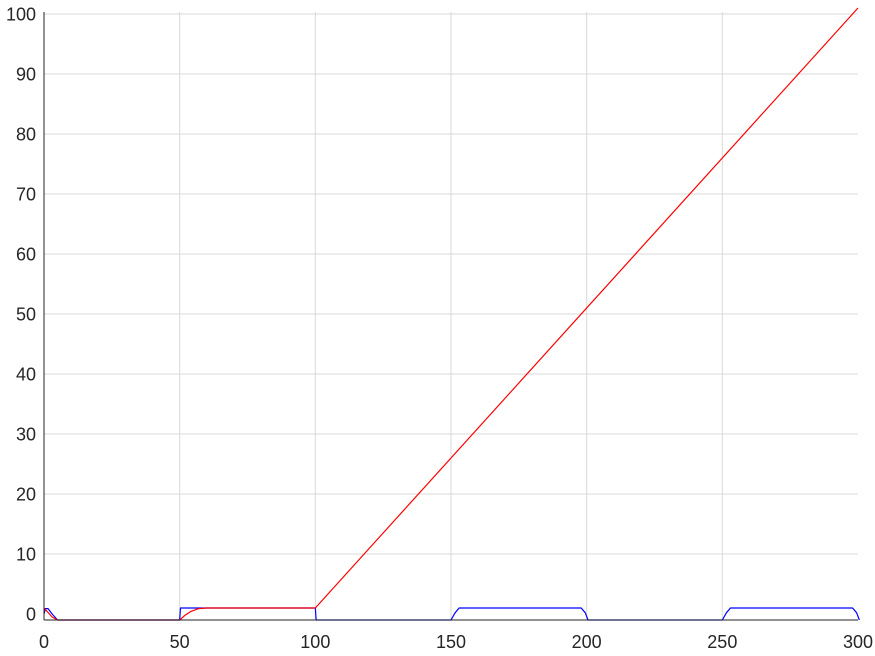 The width and height of the screenshot is (875, 656). What do you see at coordinates (44, 642) in the screenshot?
I see `x-tick-label: 0` at bounding box center [44, 642].